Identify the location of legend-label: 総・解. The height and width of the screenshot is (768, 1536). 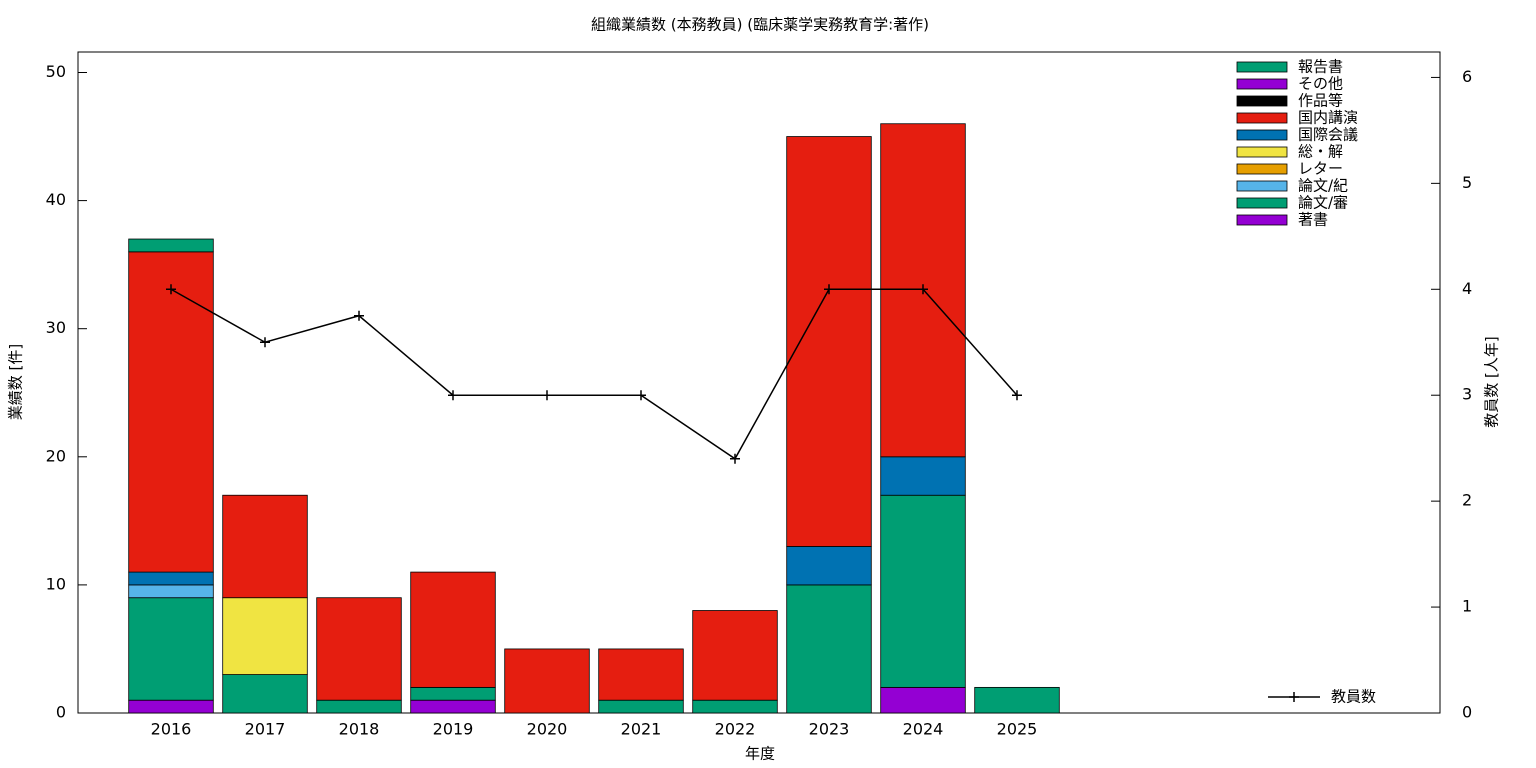
(1320, 152).